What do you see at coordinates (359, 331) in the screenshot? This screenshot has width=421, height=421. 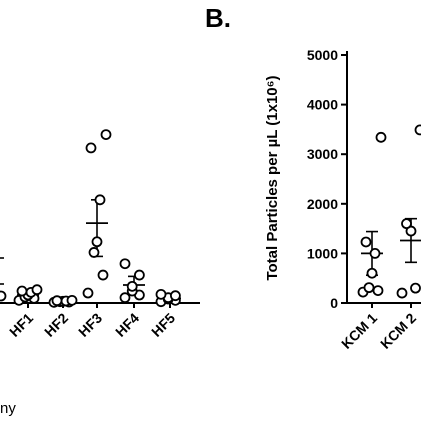 I see `x-tick-label: KCM 1` at bounding box center [359, 331].